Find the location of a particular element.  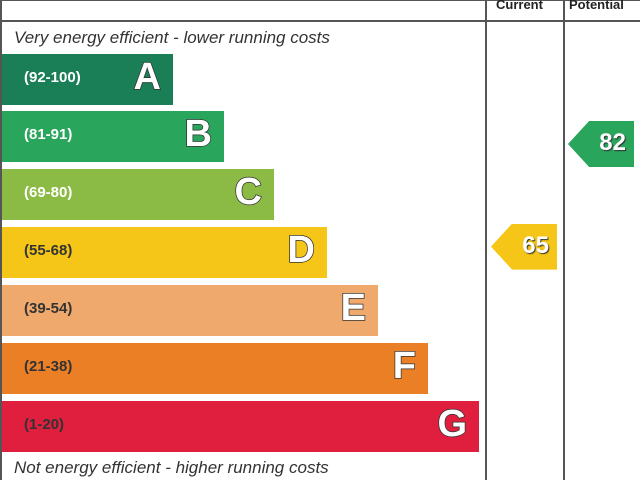

top-border is located at coordinates (320, 0).